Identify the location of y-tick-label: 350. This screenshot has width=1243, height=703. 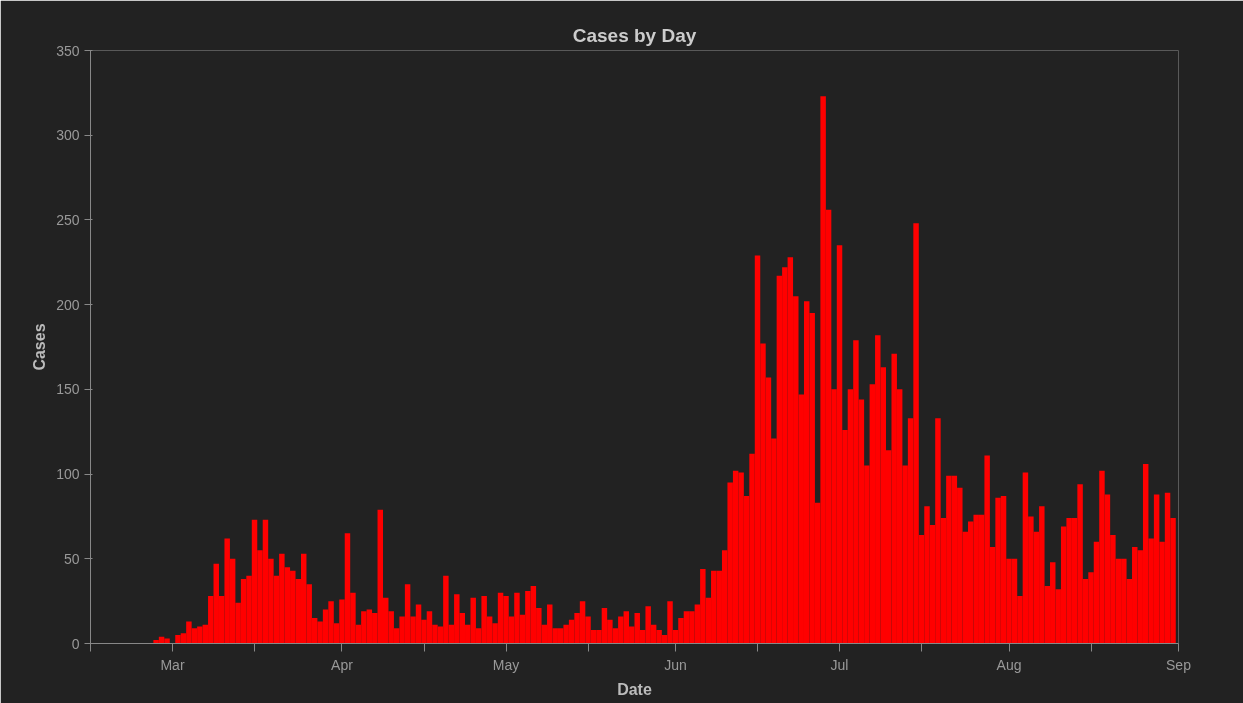
(68, 50).